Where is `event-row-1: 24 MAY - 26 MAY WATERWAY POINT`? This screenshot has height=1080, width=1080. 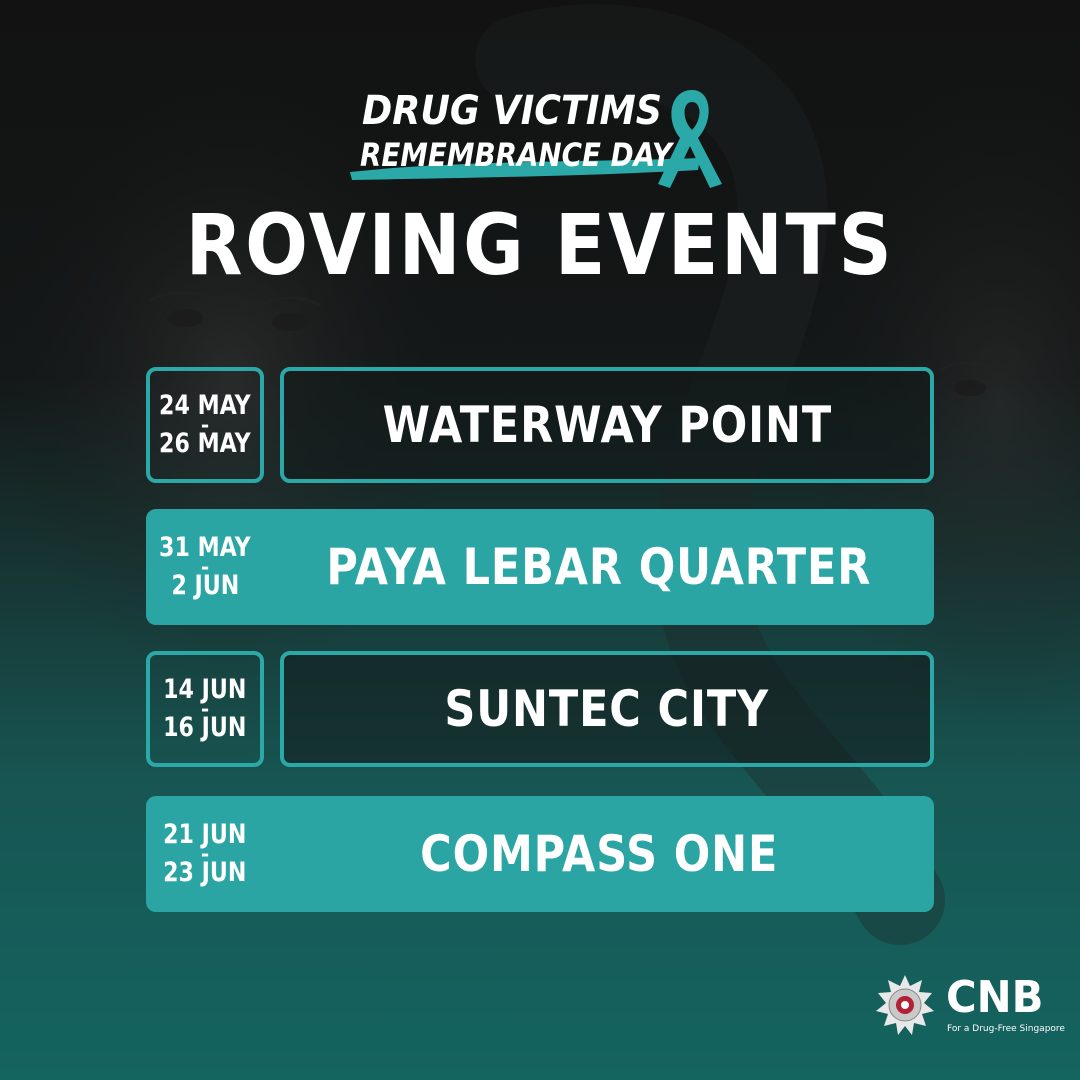
event-row-1: 24 MAY - 26 MAY WATERWAY POINT is located at coordinates (540, 425).